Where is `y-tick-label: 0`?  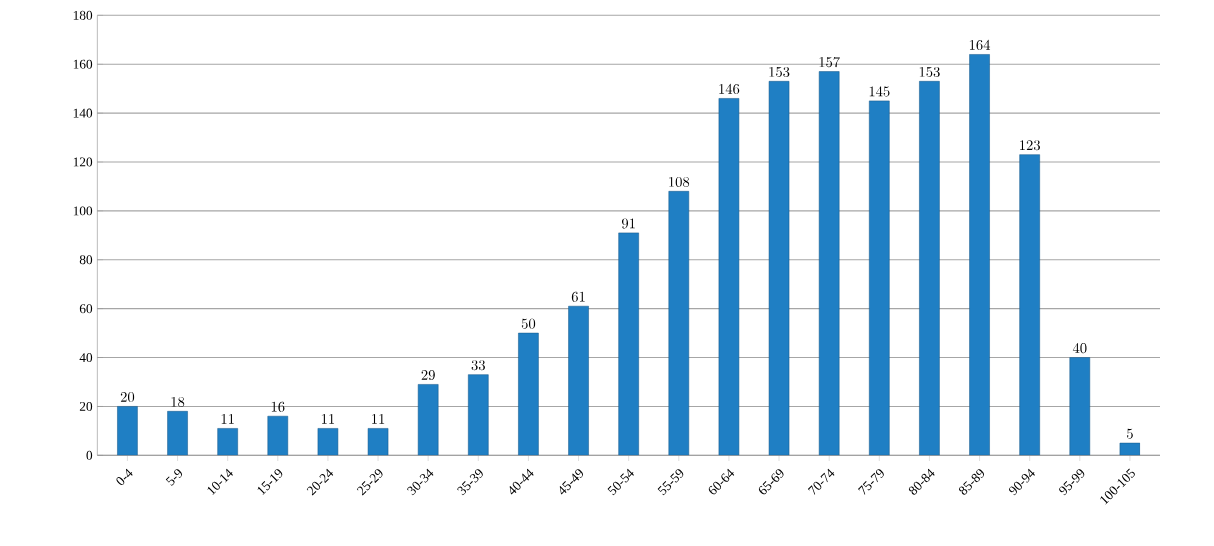
y-tick-label: 0 is located at coordinates (89, 455).